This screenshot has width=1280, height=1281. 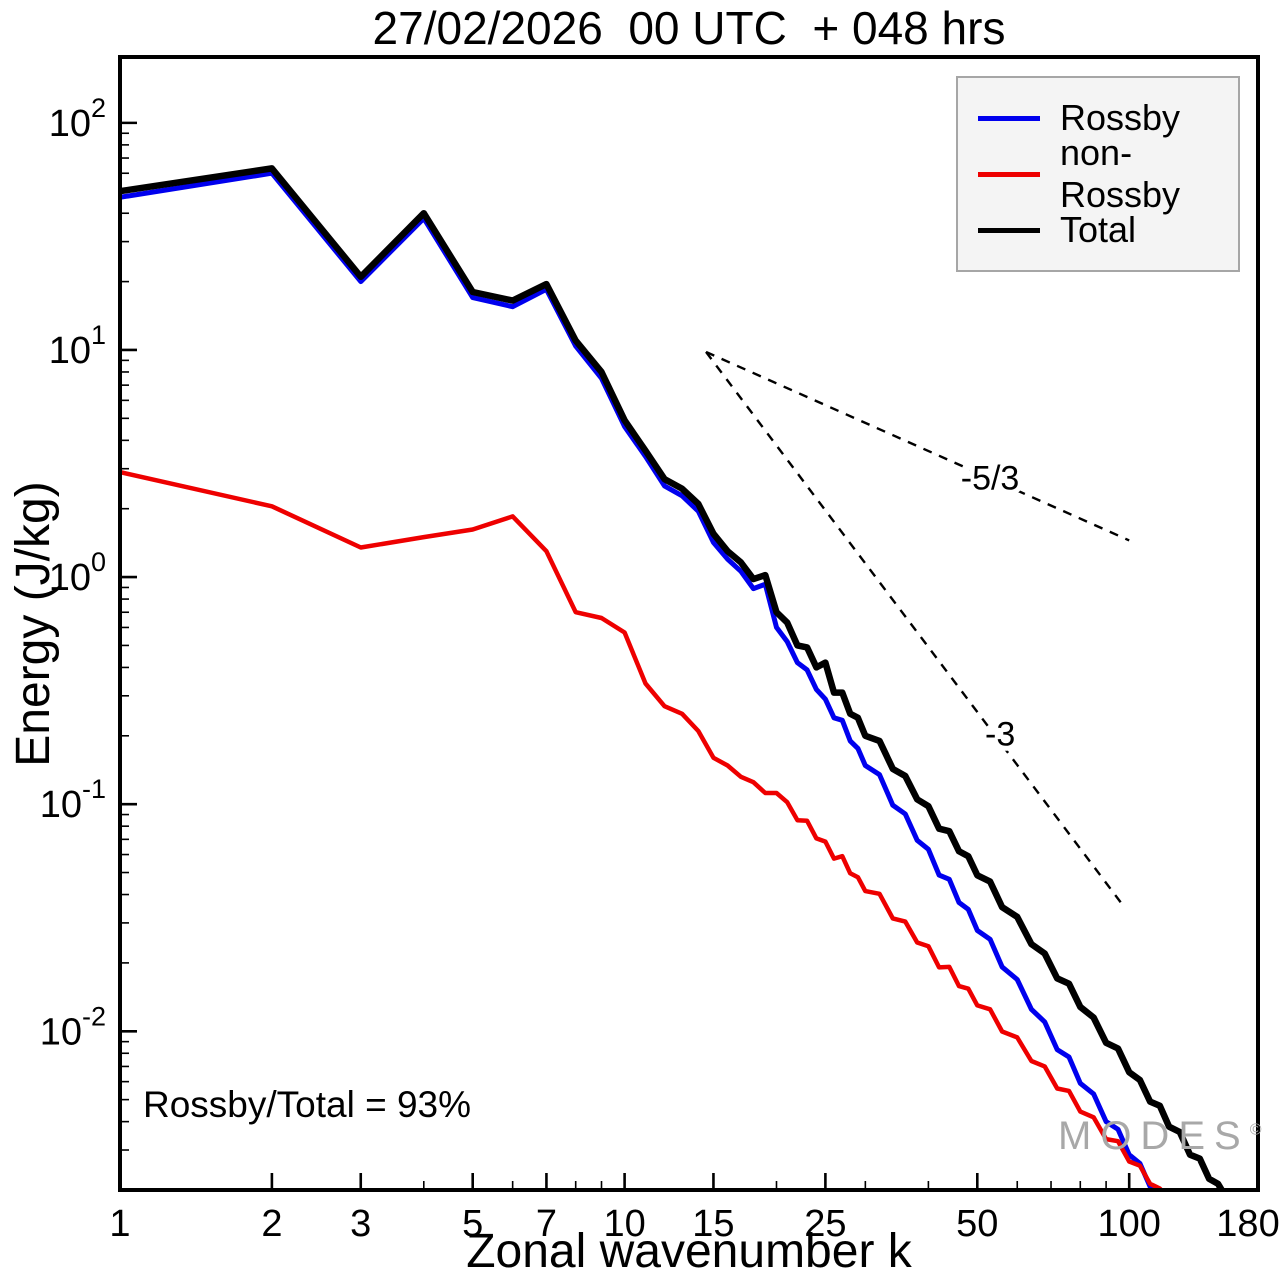 I want to click on y-tick-label: 10⁻¹, so click(x=73, y=800).